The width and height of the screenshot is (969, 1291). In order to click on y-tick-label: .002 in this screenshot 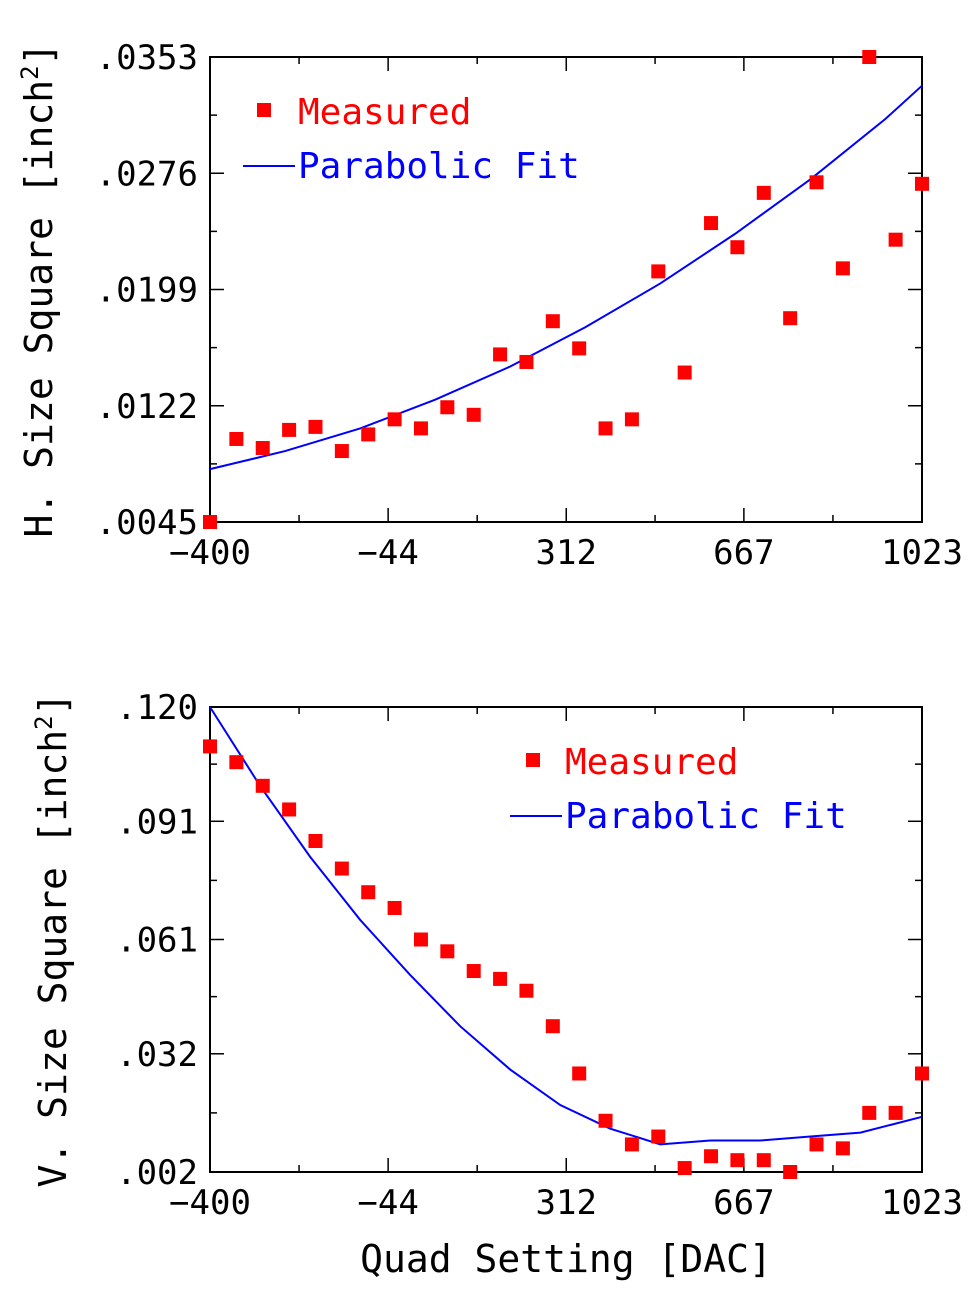, I will do `click(157, 1173)`.